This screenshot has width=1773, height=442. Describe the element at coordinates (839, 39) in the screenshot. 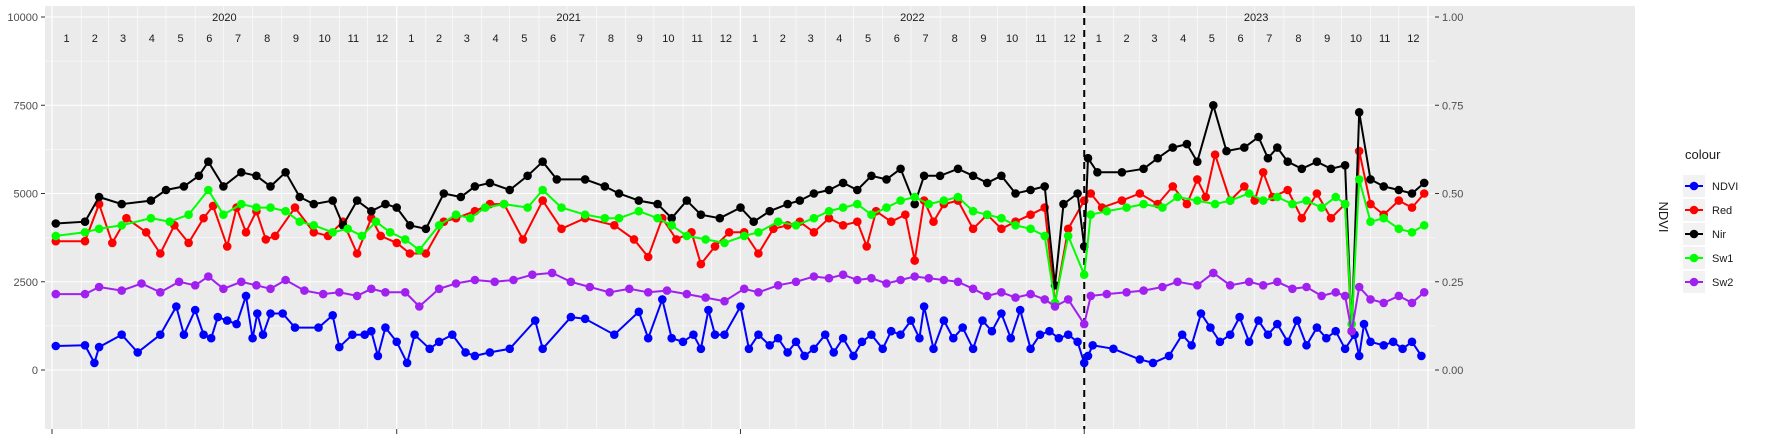

I see `month-label: 4` at that location.